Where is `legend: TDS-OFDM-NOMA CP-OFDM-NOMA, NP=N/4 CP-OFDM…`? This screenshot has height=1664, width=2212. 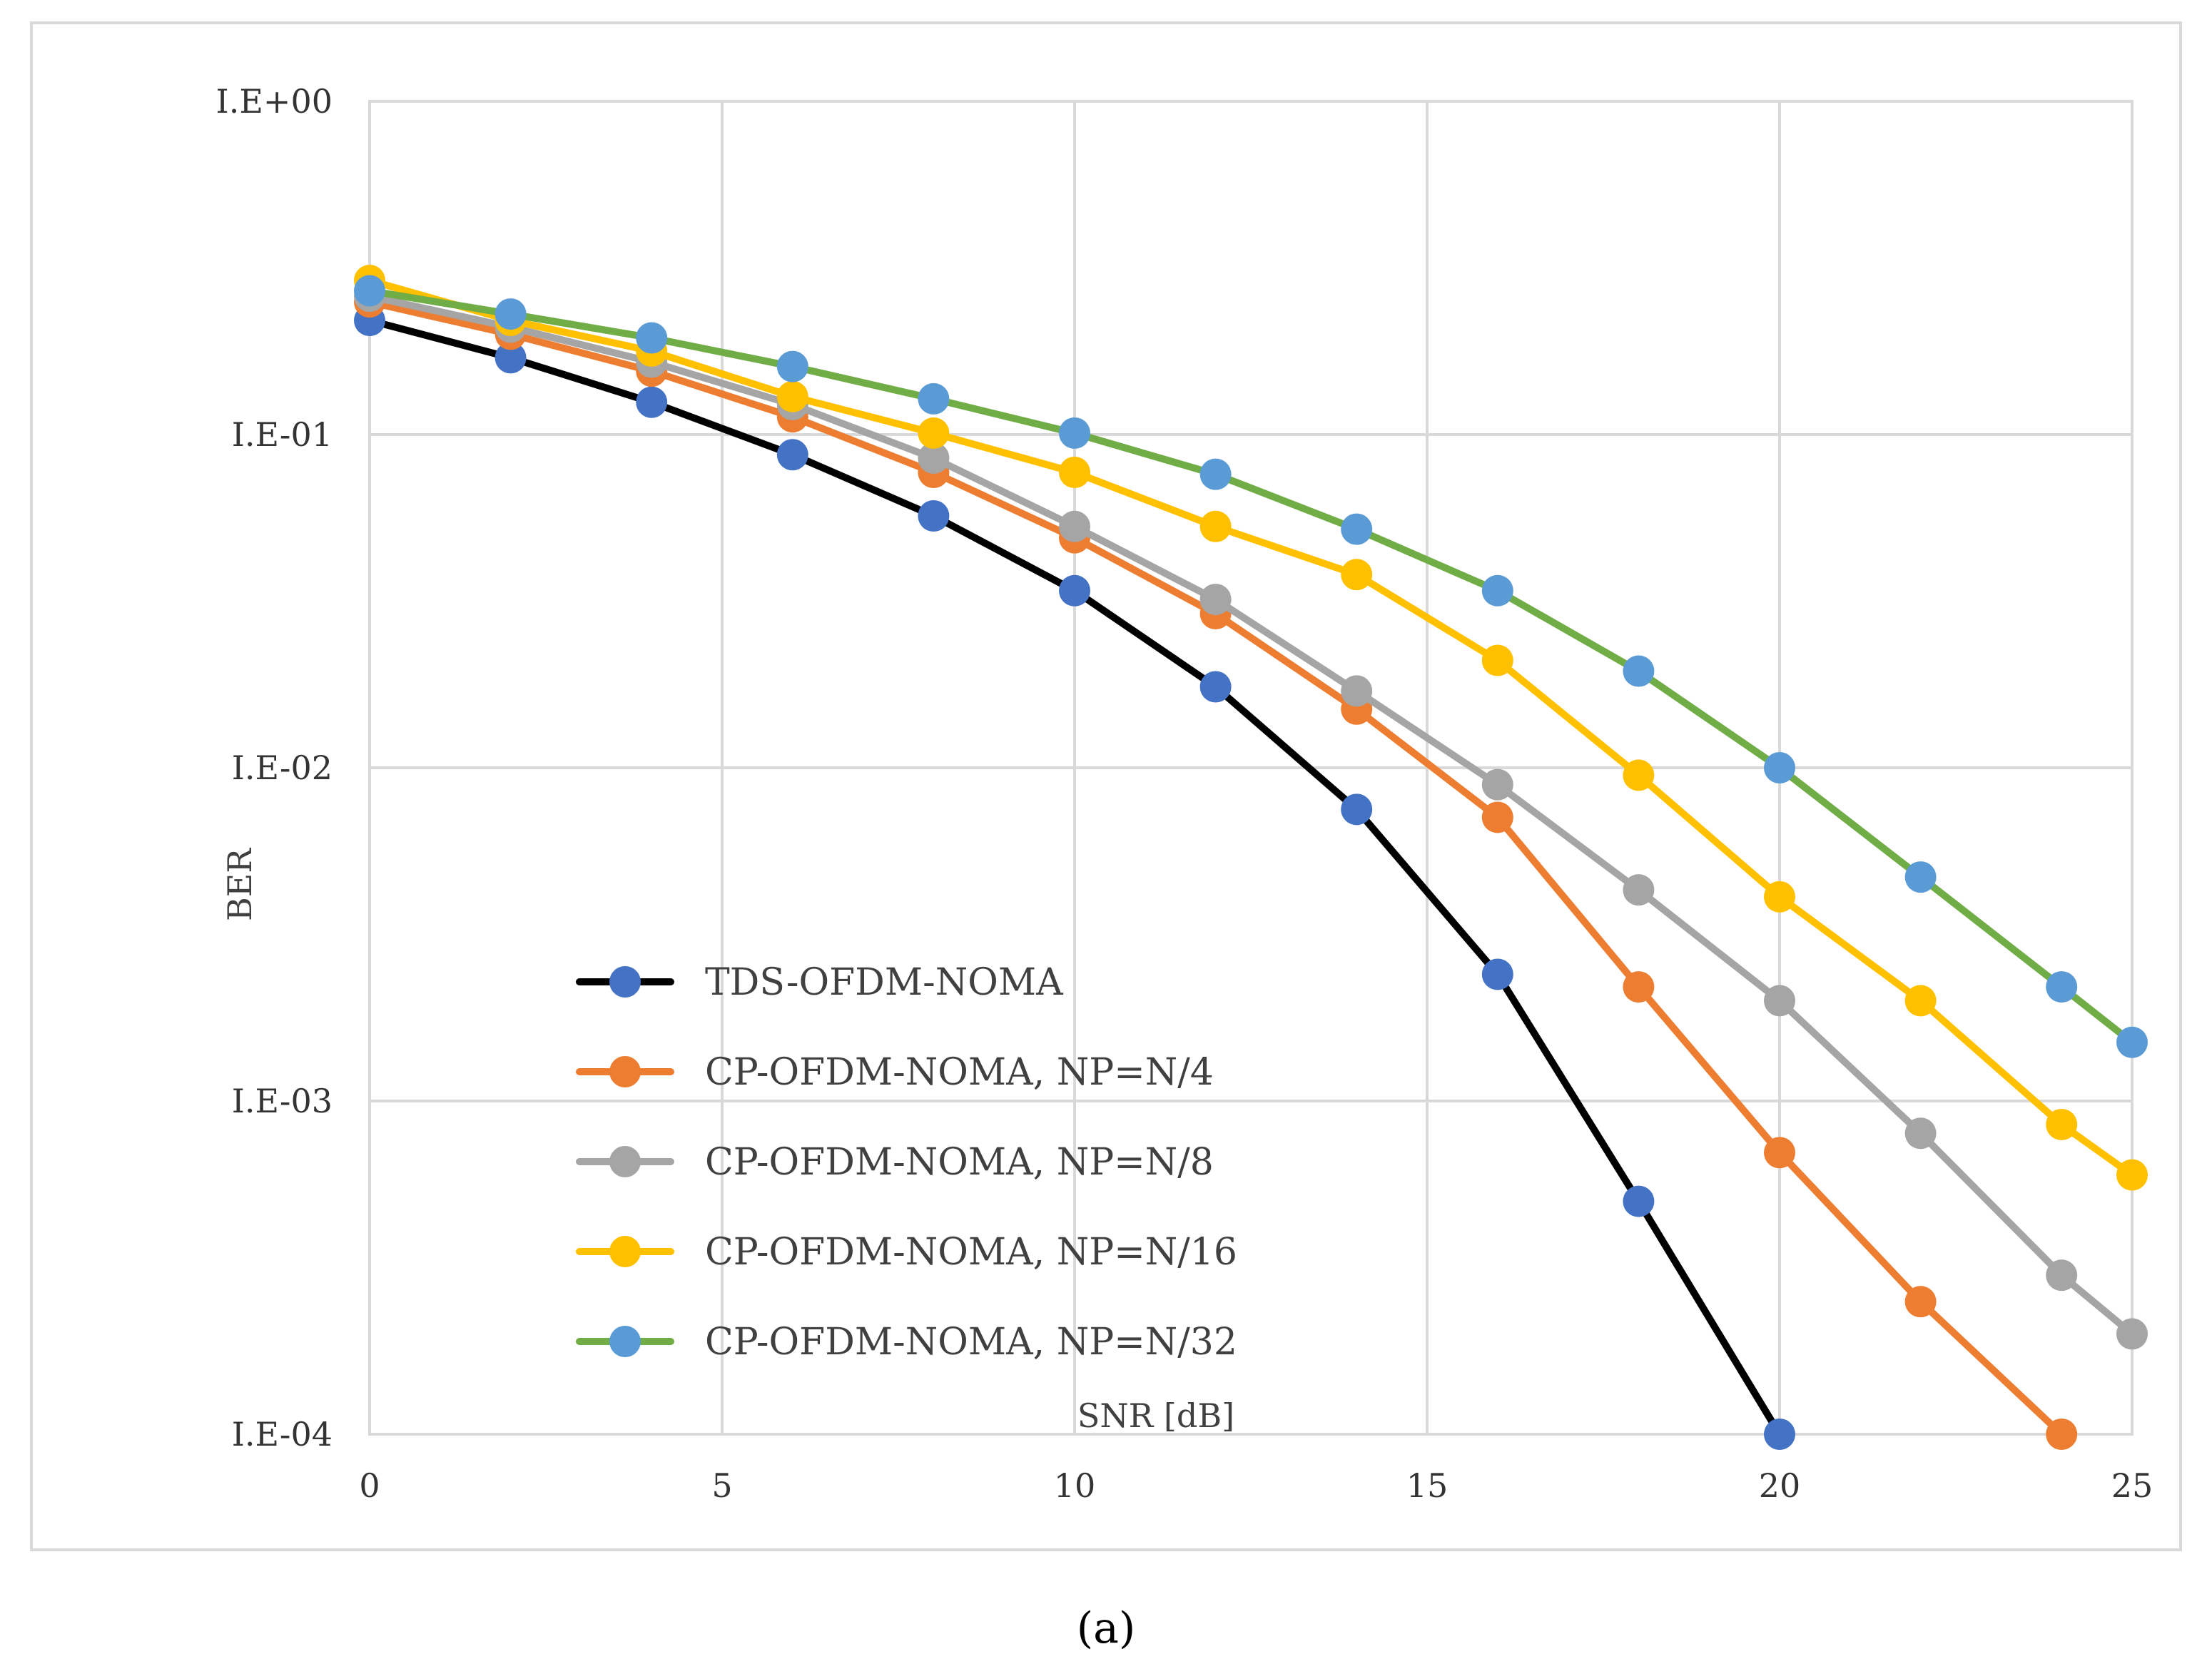 legend: TDS-OFDM-NOMA CP-OFDM-NOMA, NP=N/4 CP-OFDM… is located at coordinates (907, 1162).